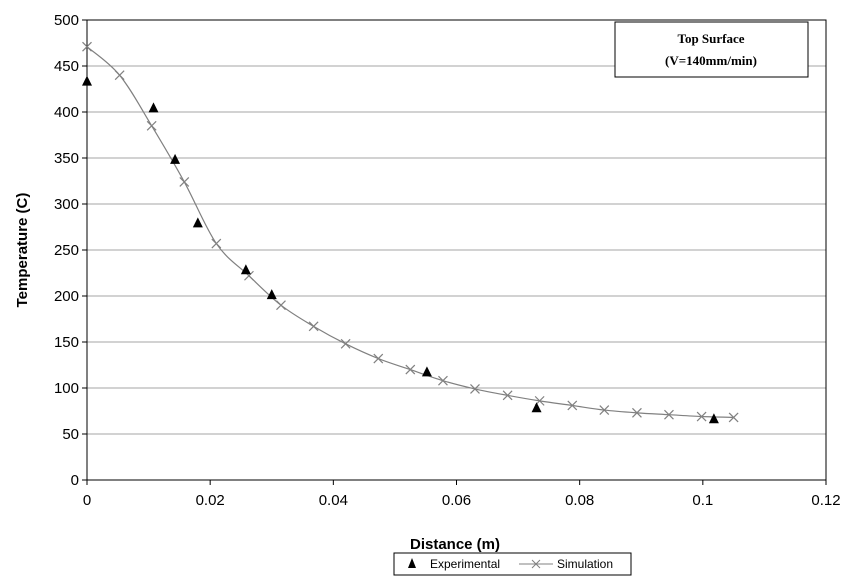  Describe the element at coordinates (210, 500) in the screenshot. I see `x-tick-label-1: 0.02` at that location.